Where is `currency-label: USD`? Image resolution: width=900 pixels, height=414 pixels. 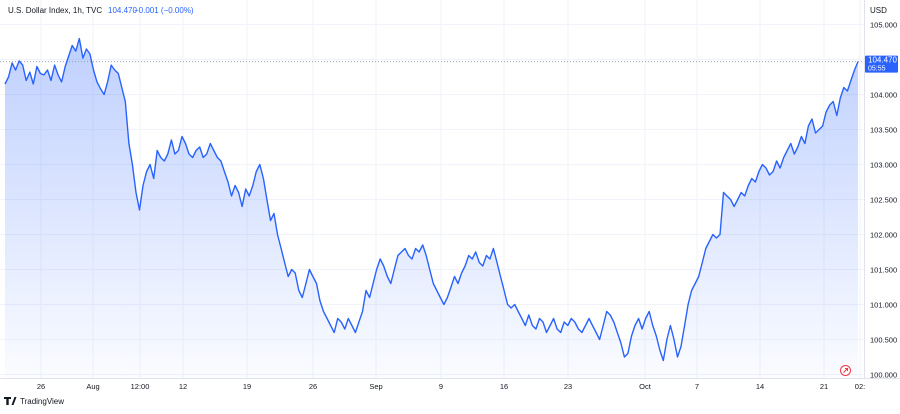 currency-label: USD is located at coordinates (878, 10).